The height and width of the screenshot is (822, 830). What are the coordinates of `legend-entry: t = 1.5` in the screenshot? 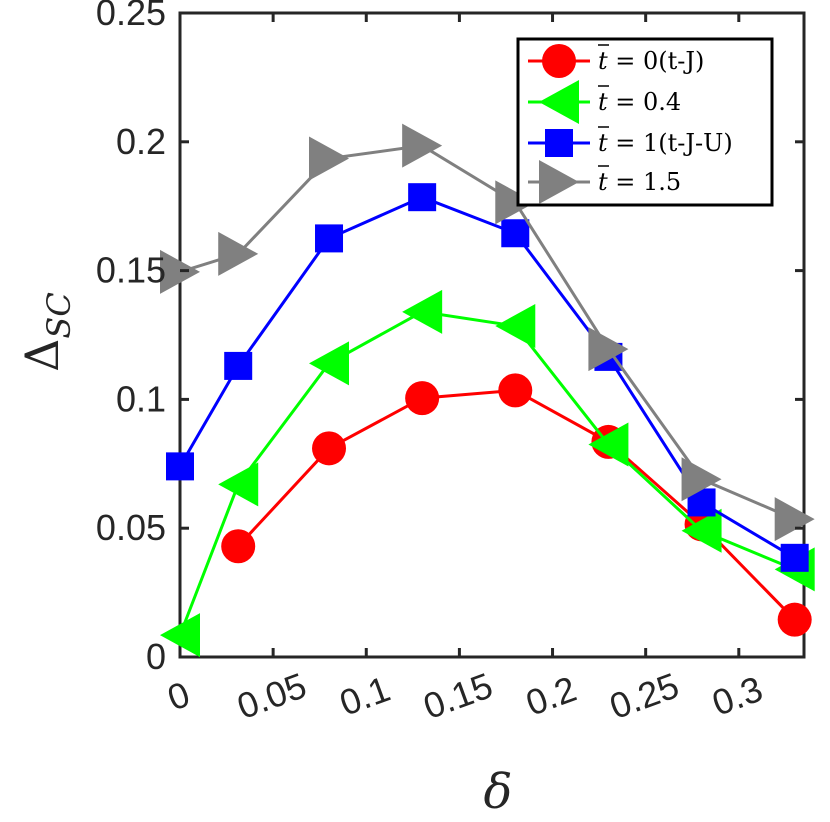 It's located at (604, 182).